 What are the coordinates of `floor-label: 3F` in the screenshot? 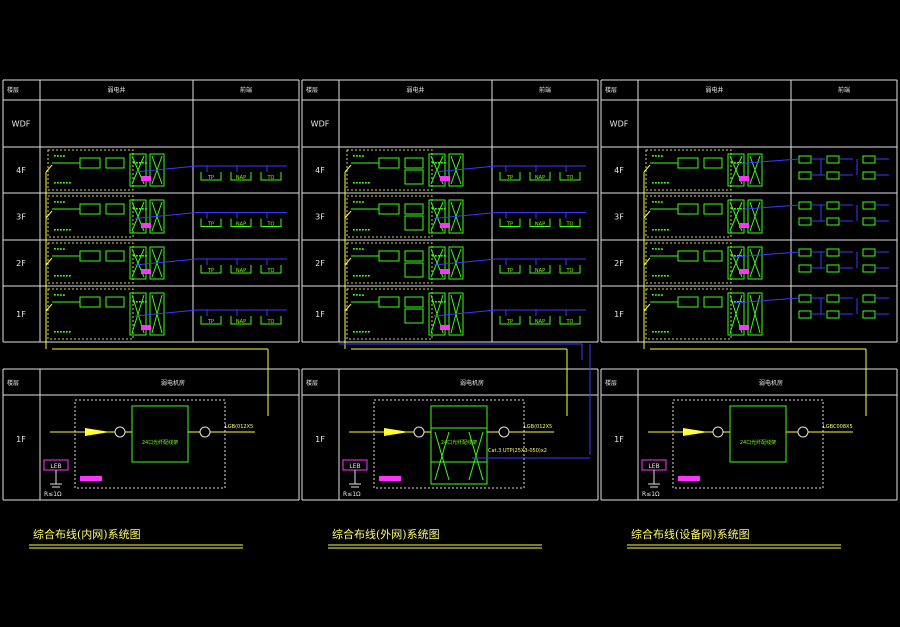 It's located at (619, 217).